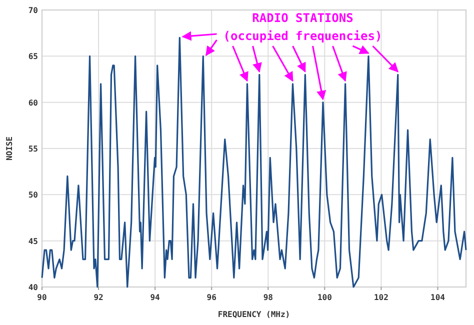 The height and width of the screenshot is (325, 474). I want to click on x-axis-title: FREQUENCY (MHz), so click(254, 314).